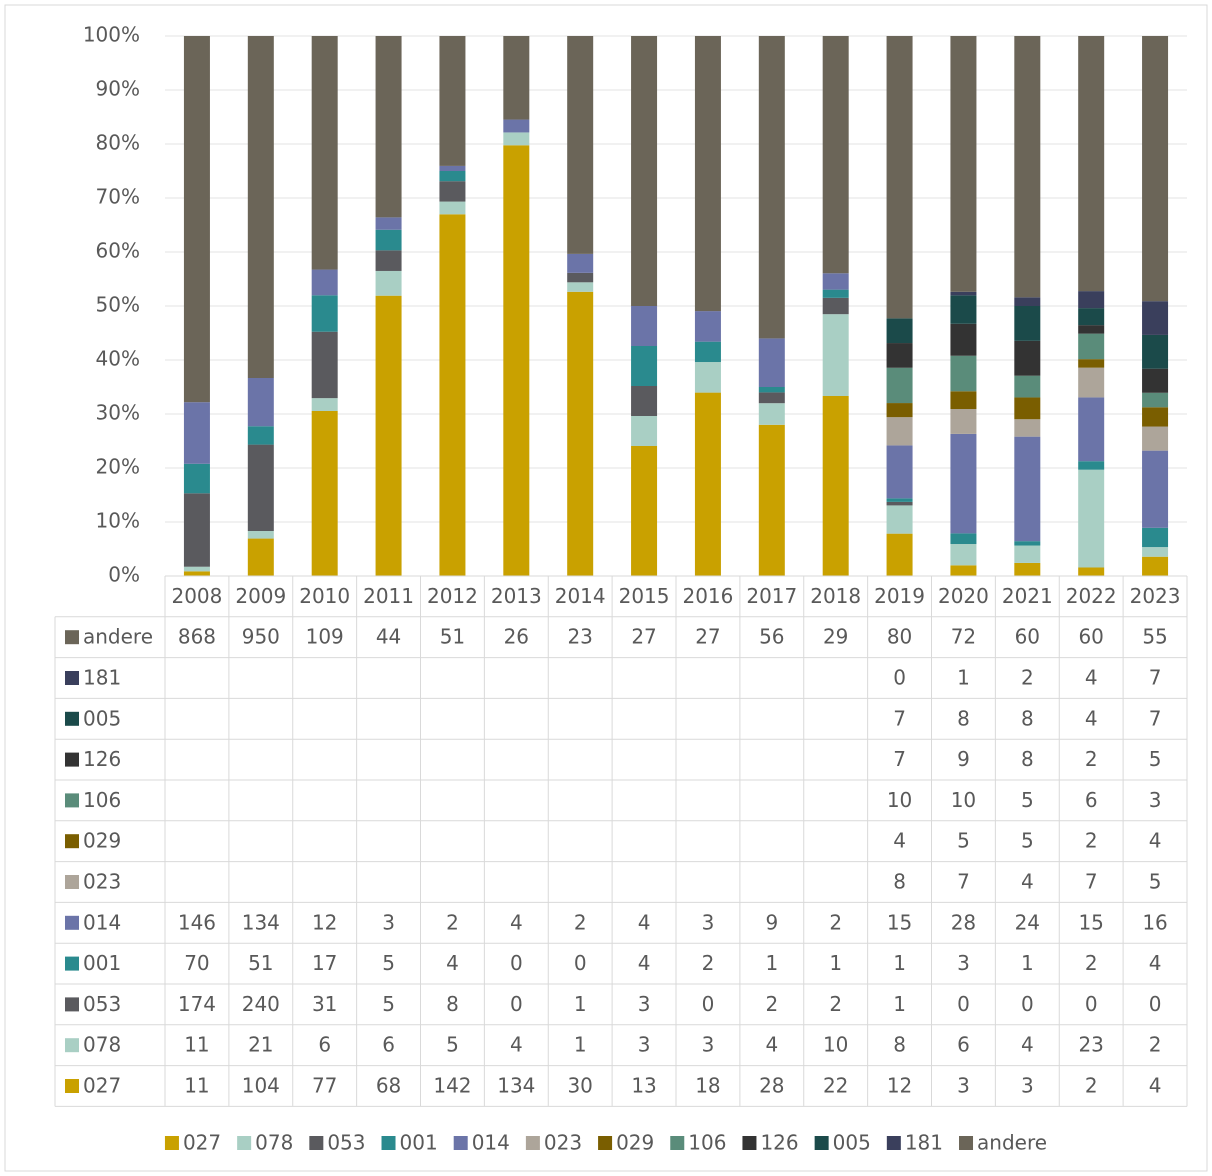 The width and height of the screenshot is (1212, 1176). I want to click on table-cell: 11, so click(196, 1045).